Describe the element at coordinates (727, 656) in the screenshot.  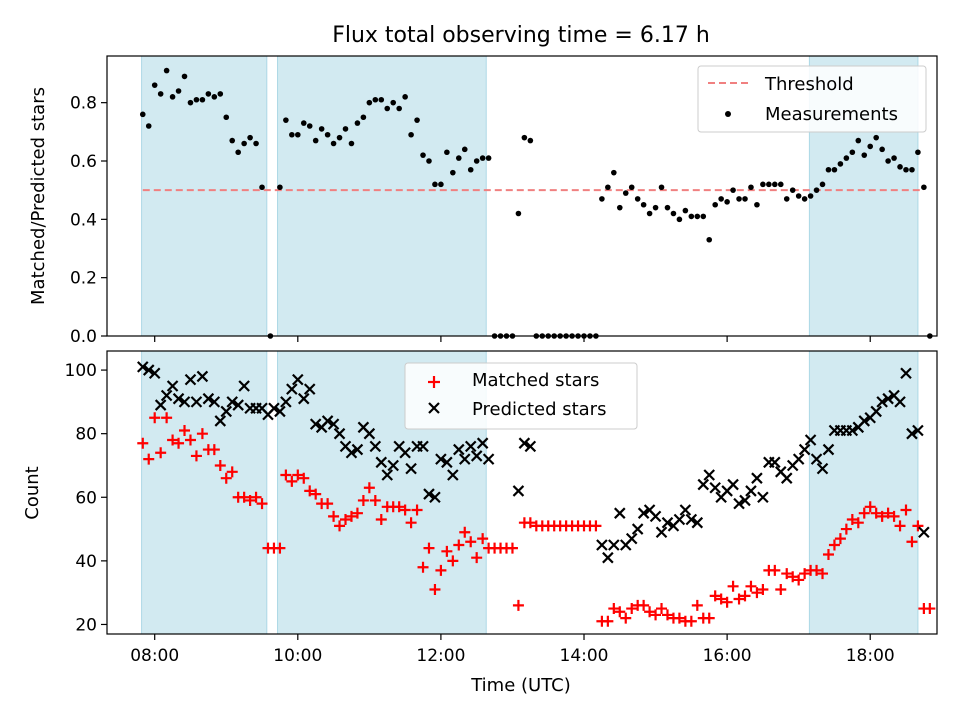
I see `x-tick-label-16-00: 16:00` at that location.